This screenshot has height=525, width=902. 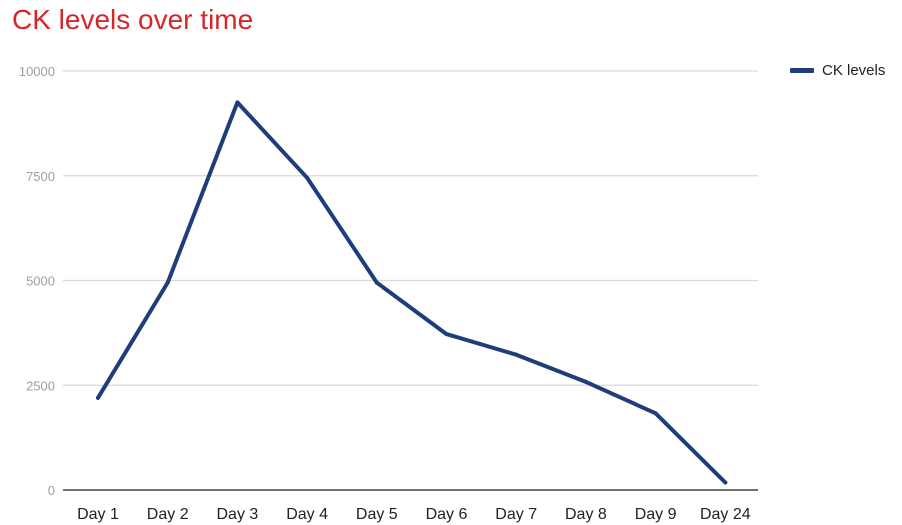 What do you see at coordinates (377, 514) in the screenshot?
I see `x-tick-label: Day 5` at bounding box center [377, 514].